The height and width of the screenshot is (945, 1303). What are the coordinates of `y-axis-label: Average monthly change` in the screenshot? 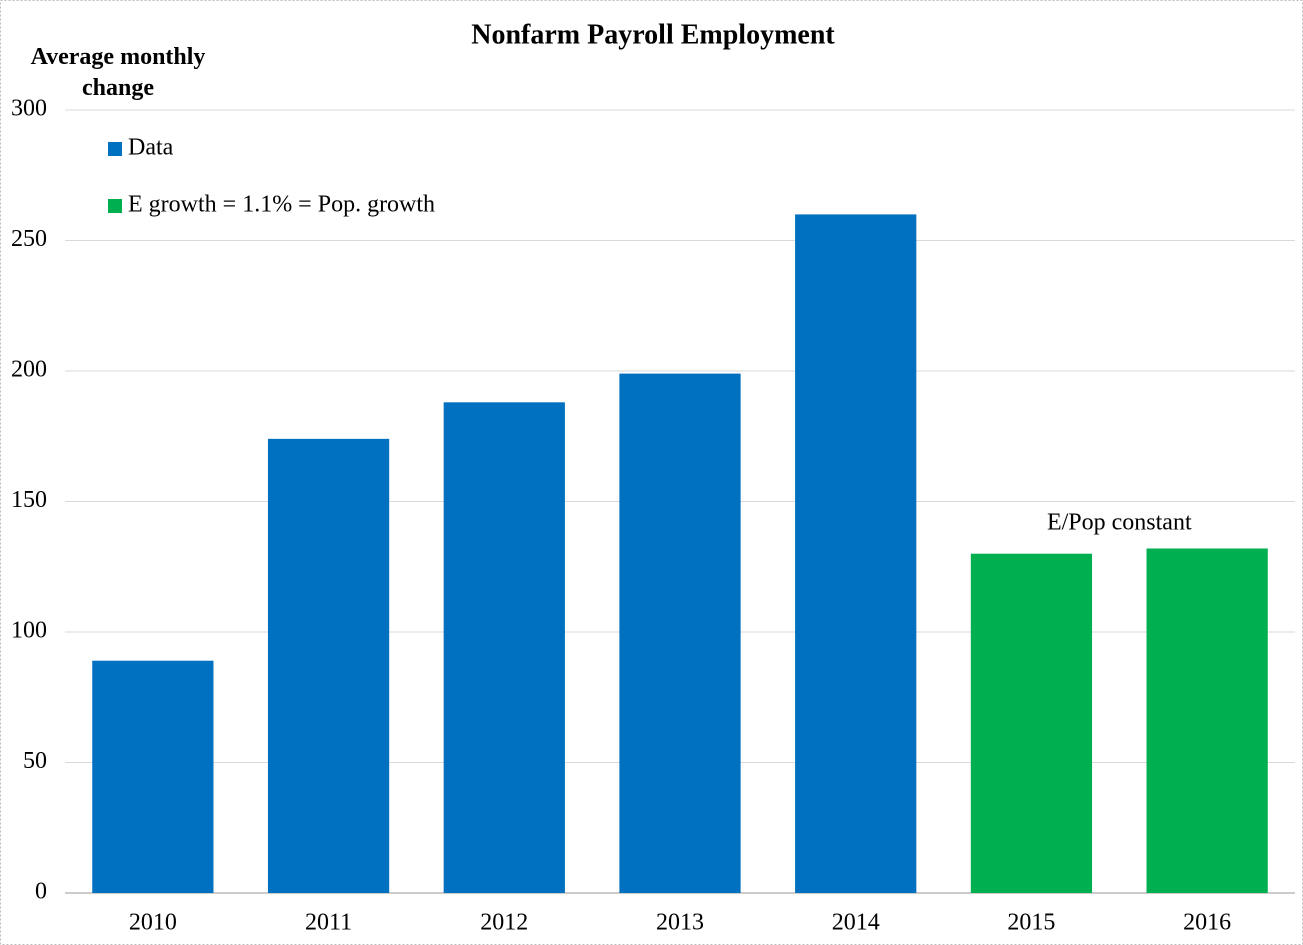 It's located at (118, 72).